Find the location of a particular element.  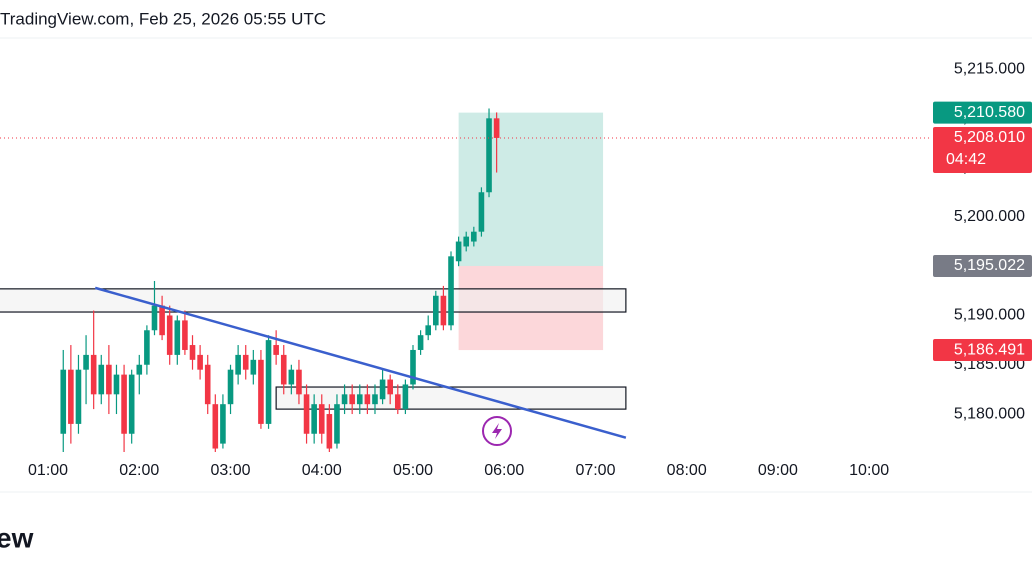

position-profit is located at coordinates (531, 189).